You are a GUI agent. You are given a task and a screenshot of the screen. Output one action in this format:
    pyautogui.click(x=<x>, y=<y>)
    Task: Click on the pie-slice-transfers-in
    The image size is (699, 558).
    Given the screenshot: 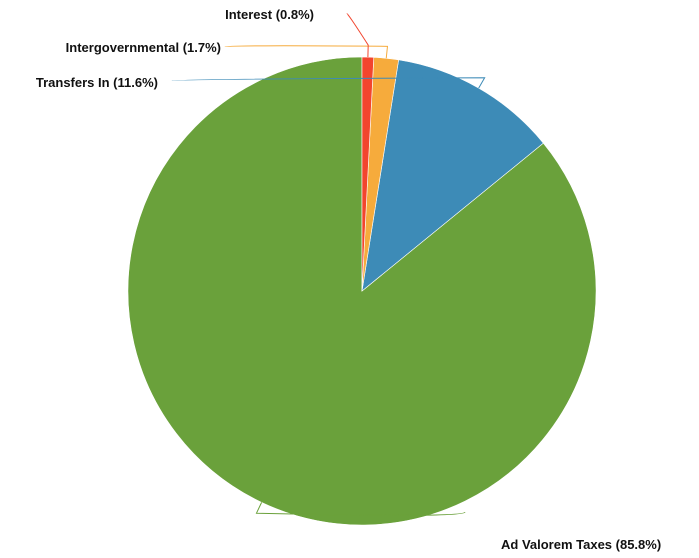 What is the action you would take?
    pyautogui.click(x=452, y=175)
    